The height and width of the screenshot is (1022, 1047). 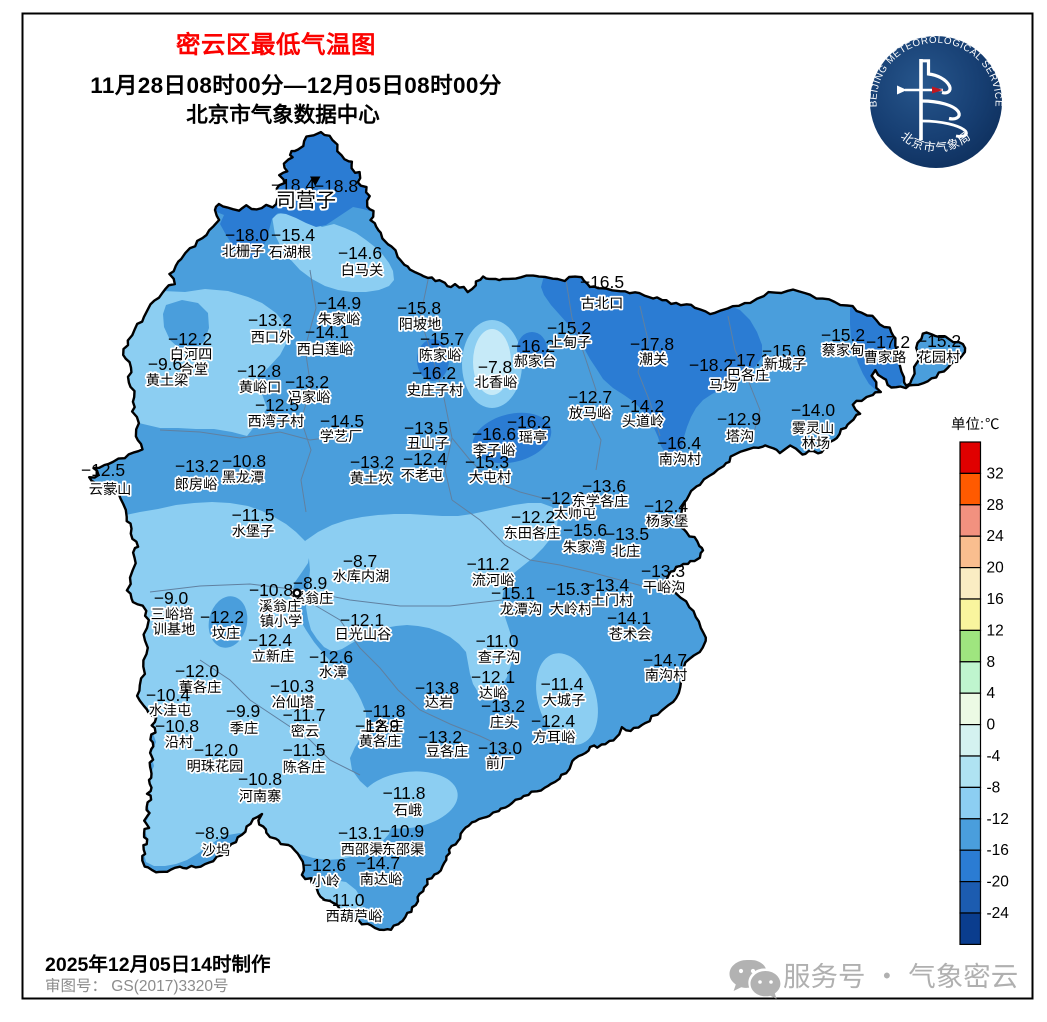 I want to click on svg-text: 蔡家甸, so click(x=843, y=350).